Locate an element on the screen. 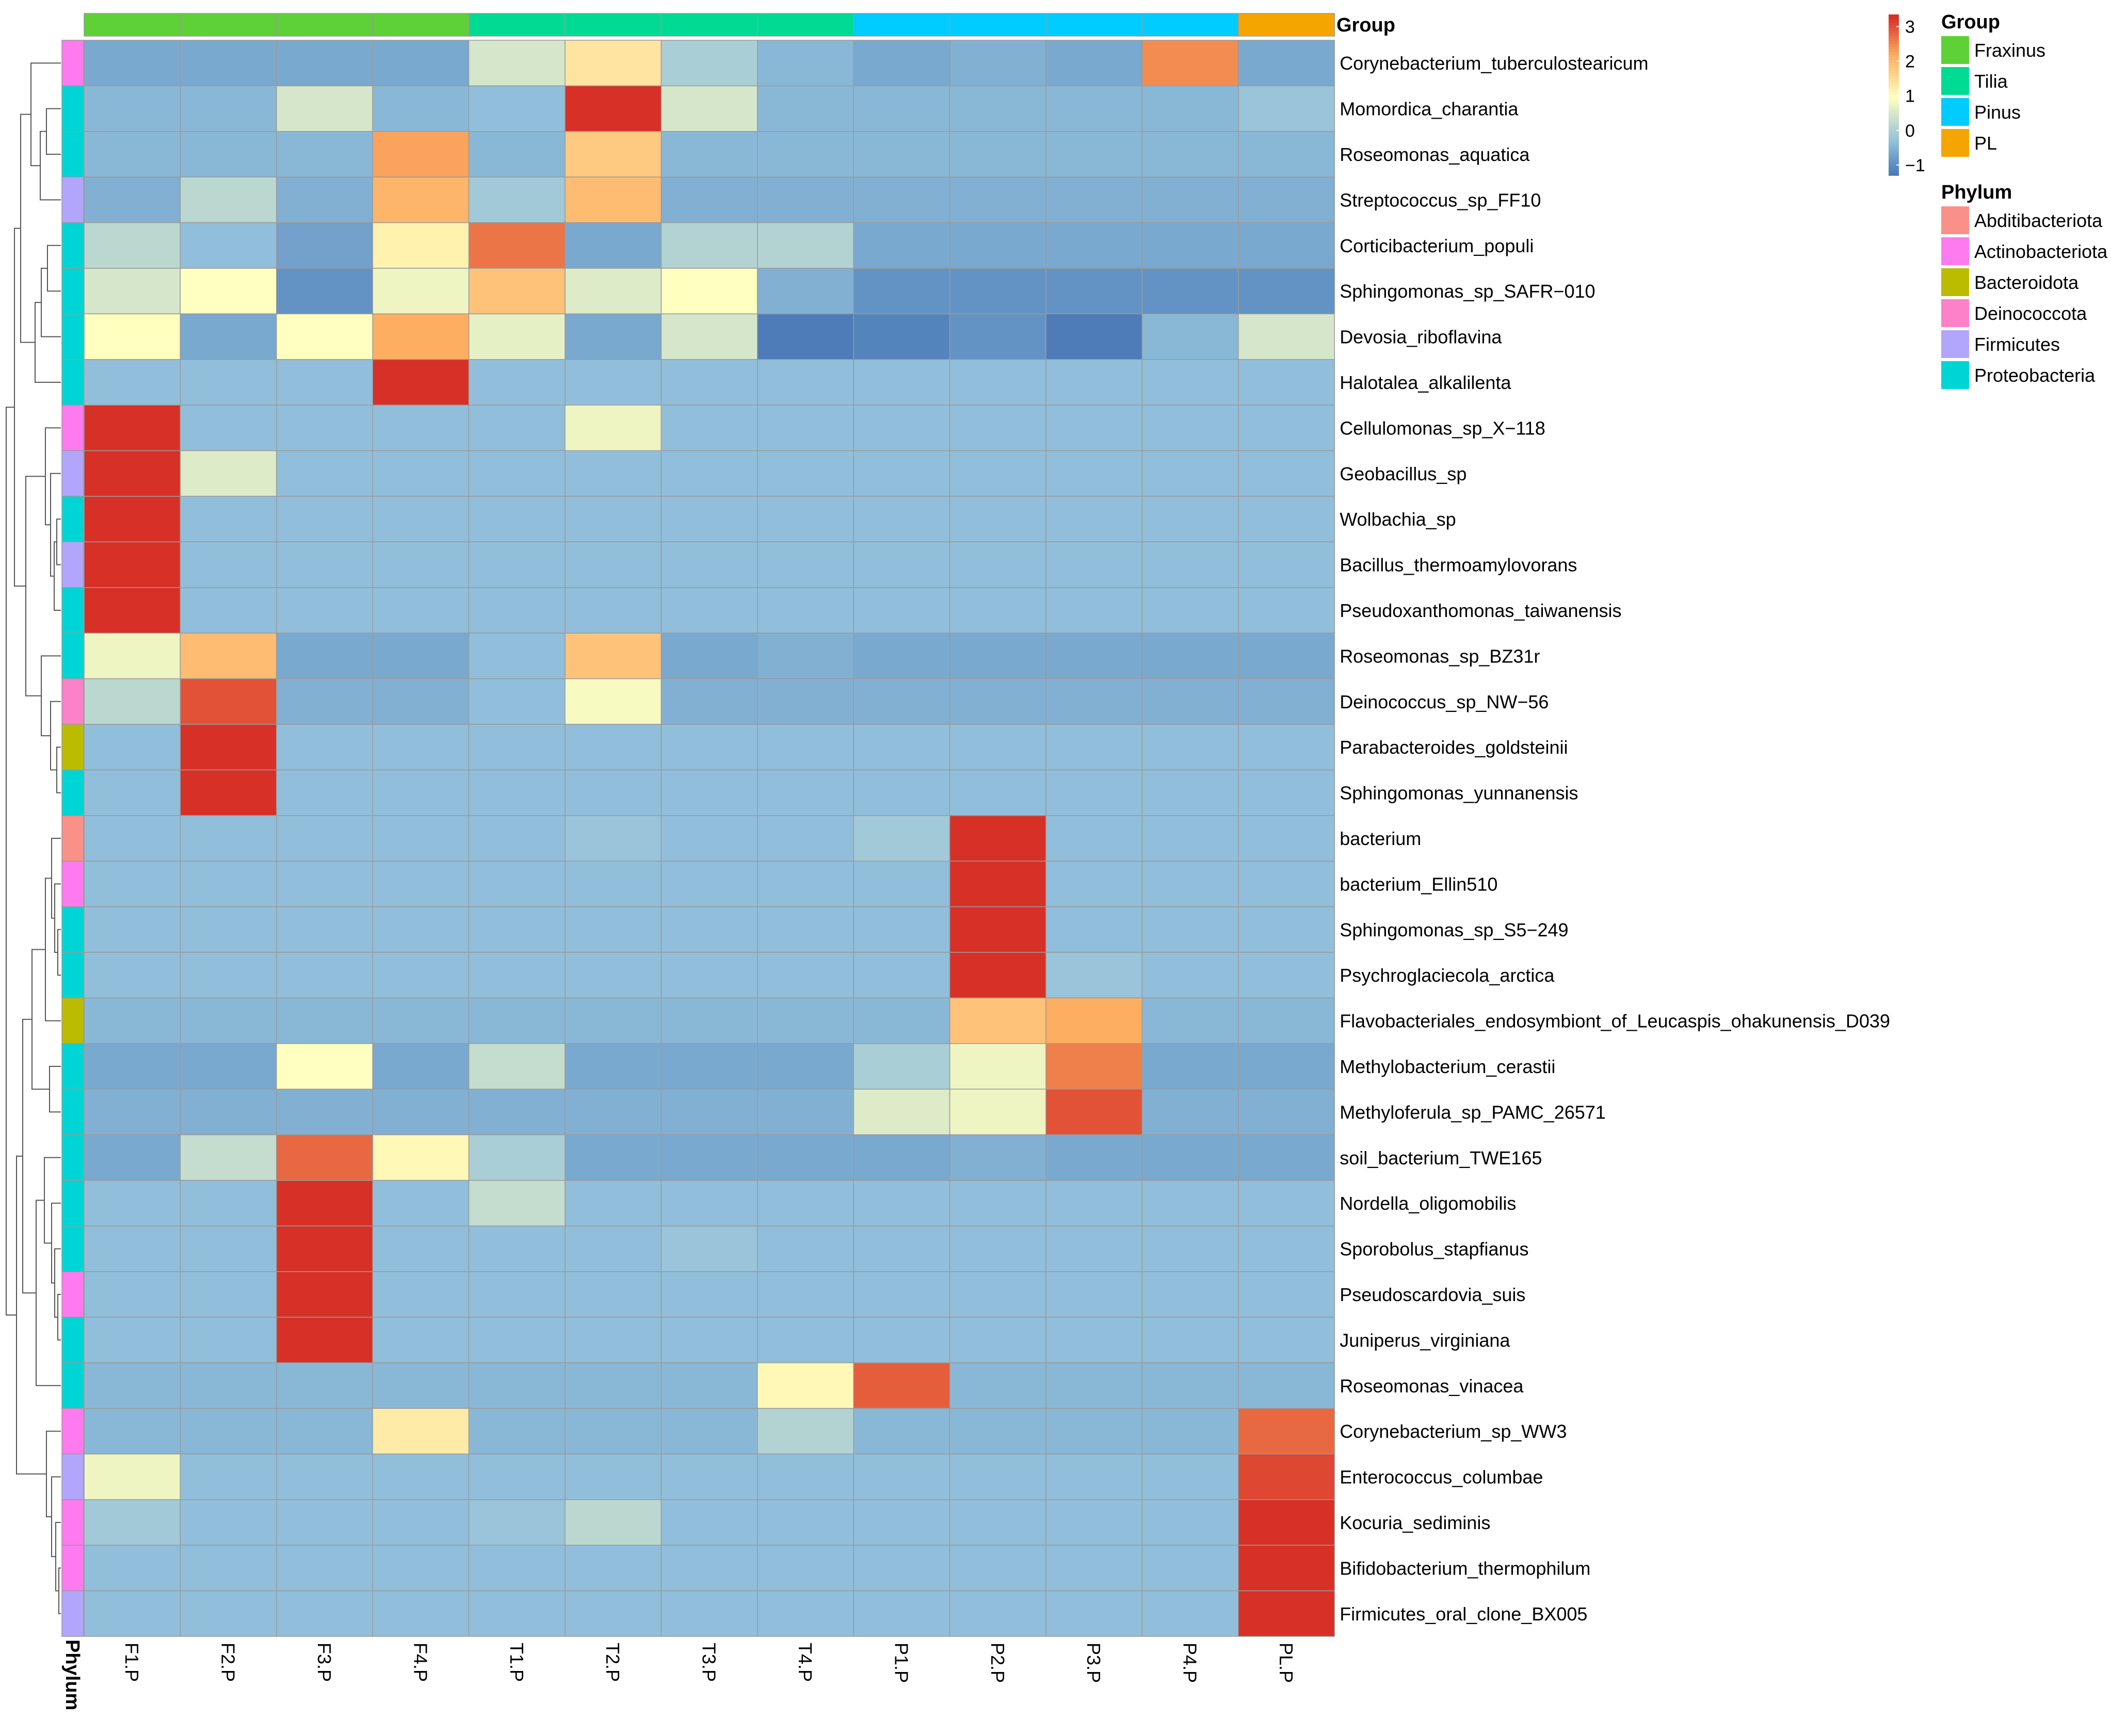 The width and height of the screenshot is (2111, 1736). row-label: Sphingomonas_sp_SAFR−010 is located at coordinates (1467, 291).